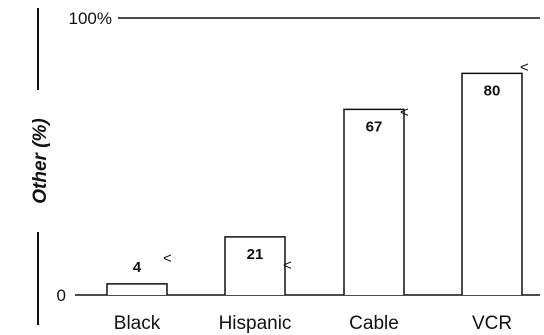  I want to click on category-label-black: Black, so click(137, 323).